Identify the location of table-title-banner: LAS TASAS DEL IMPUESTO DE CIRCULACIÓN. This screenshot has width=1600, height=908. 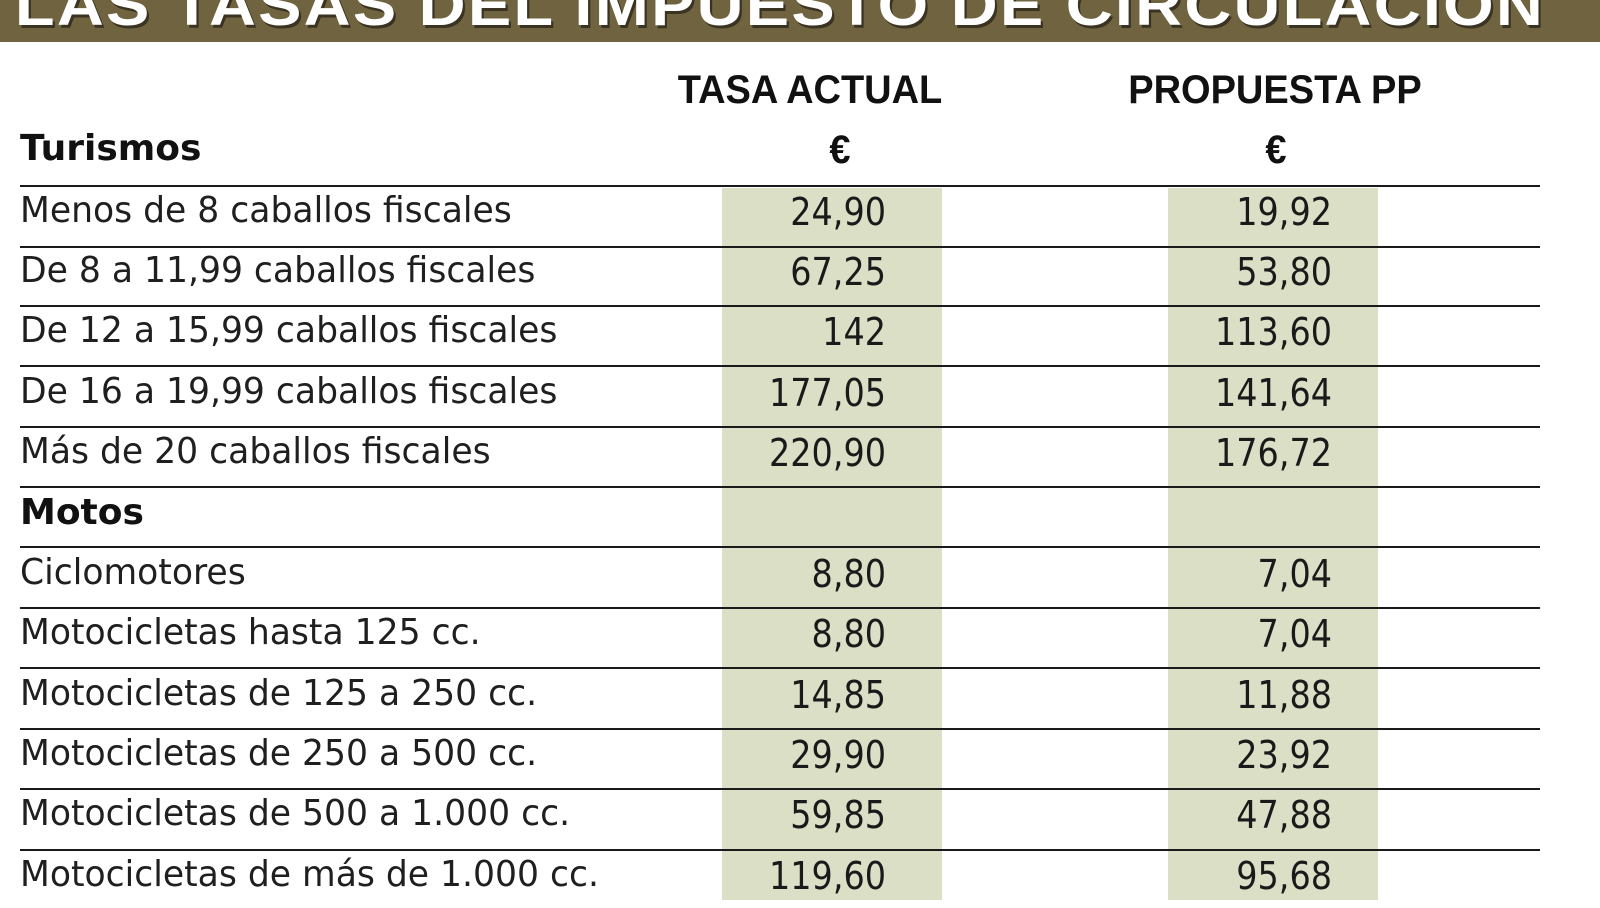
(800, 21).